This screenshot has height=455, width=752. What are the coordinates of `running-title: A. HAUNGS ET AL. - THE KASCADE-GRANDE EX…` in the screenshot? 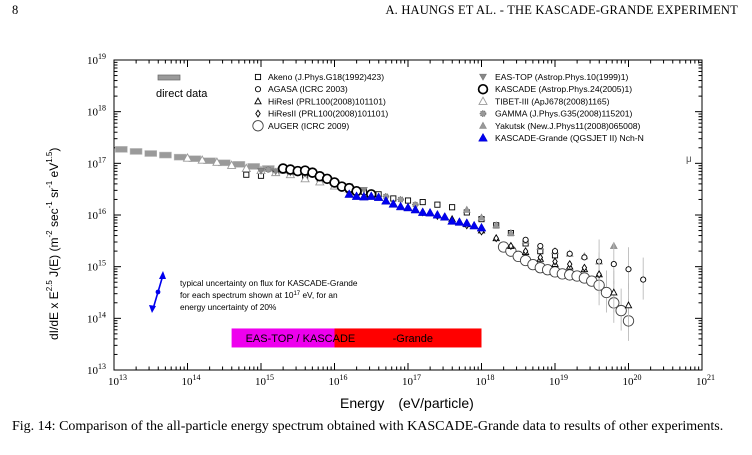 It's located at (561, 10).